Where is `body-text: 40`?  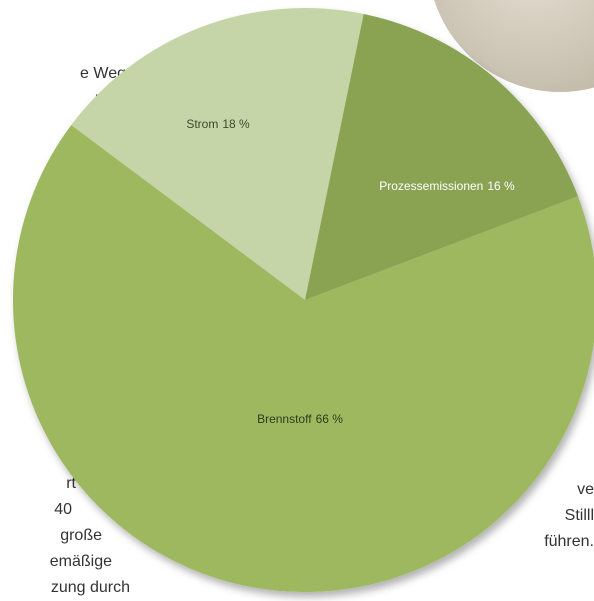 body-text: 40 is located at coordinates (63, 509).